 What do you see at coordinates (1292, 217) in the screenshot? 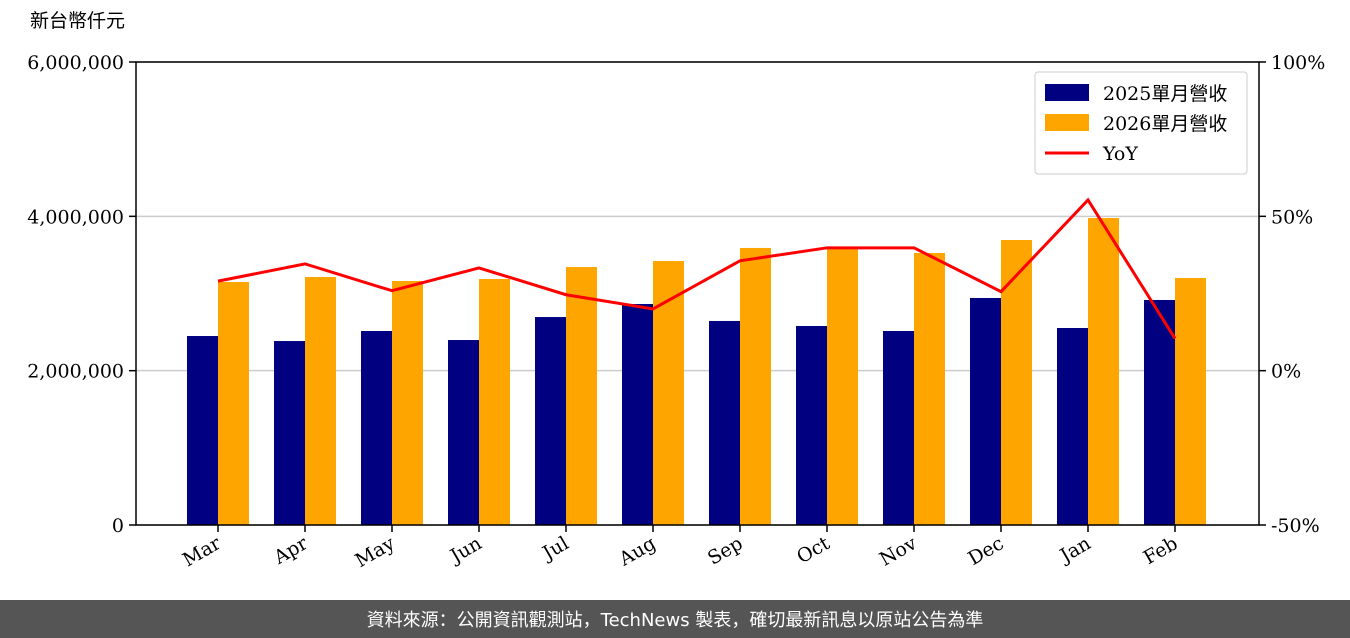
I see `y2-tick-label: 50%` at bounding box center [1292, 217].